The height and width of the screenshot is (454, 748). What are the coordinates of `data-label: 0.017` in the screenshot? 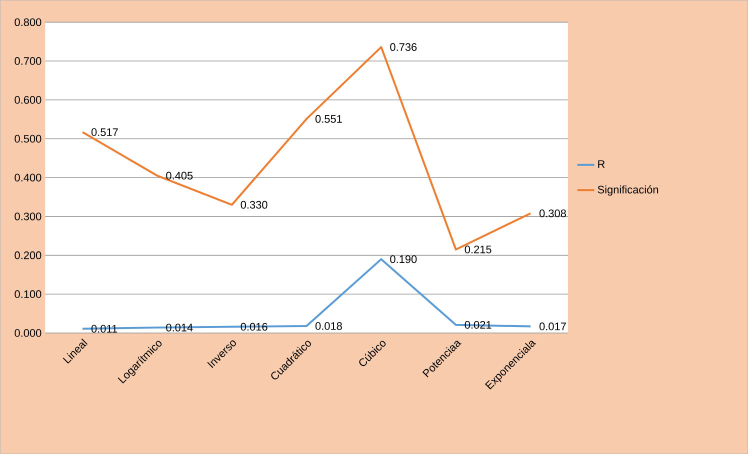 It's located at (552, 326).